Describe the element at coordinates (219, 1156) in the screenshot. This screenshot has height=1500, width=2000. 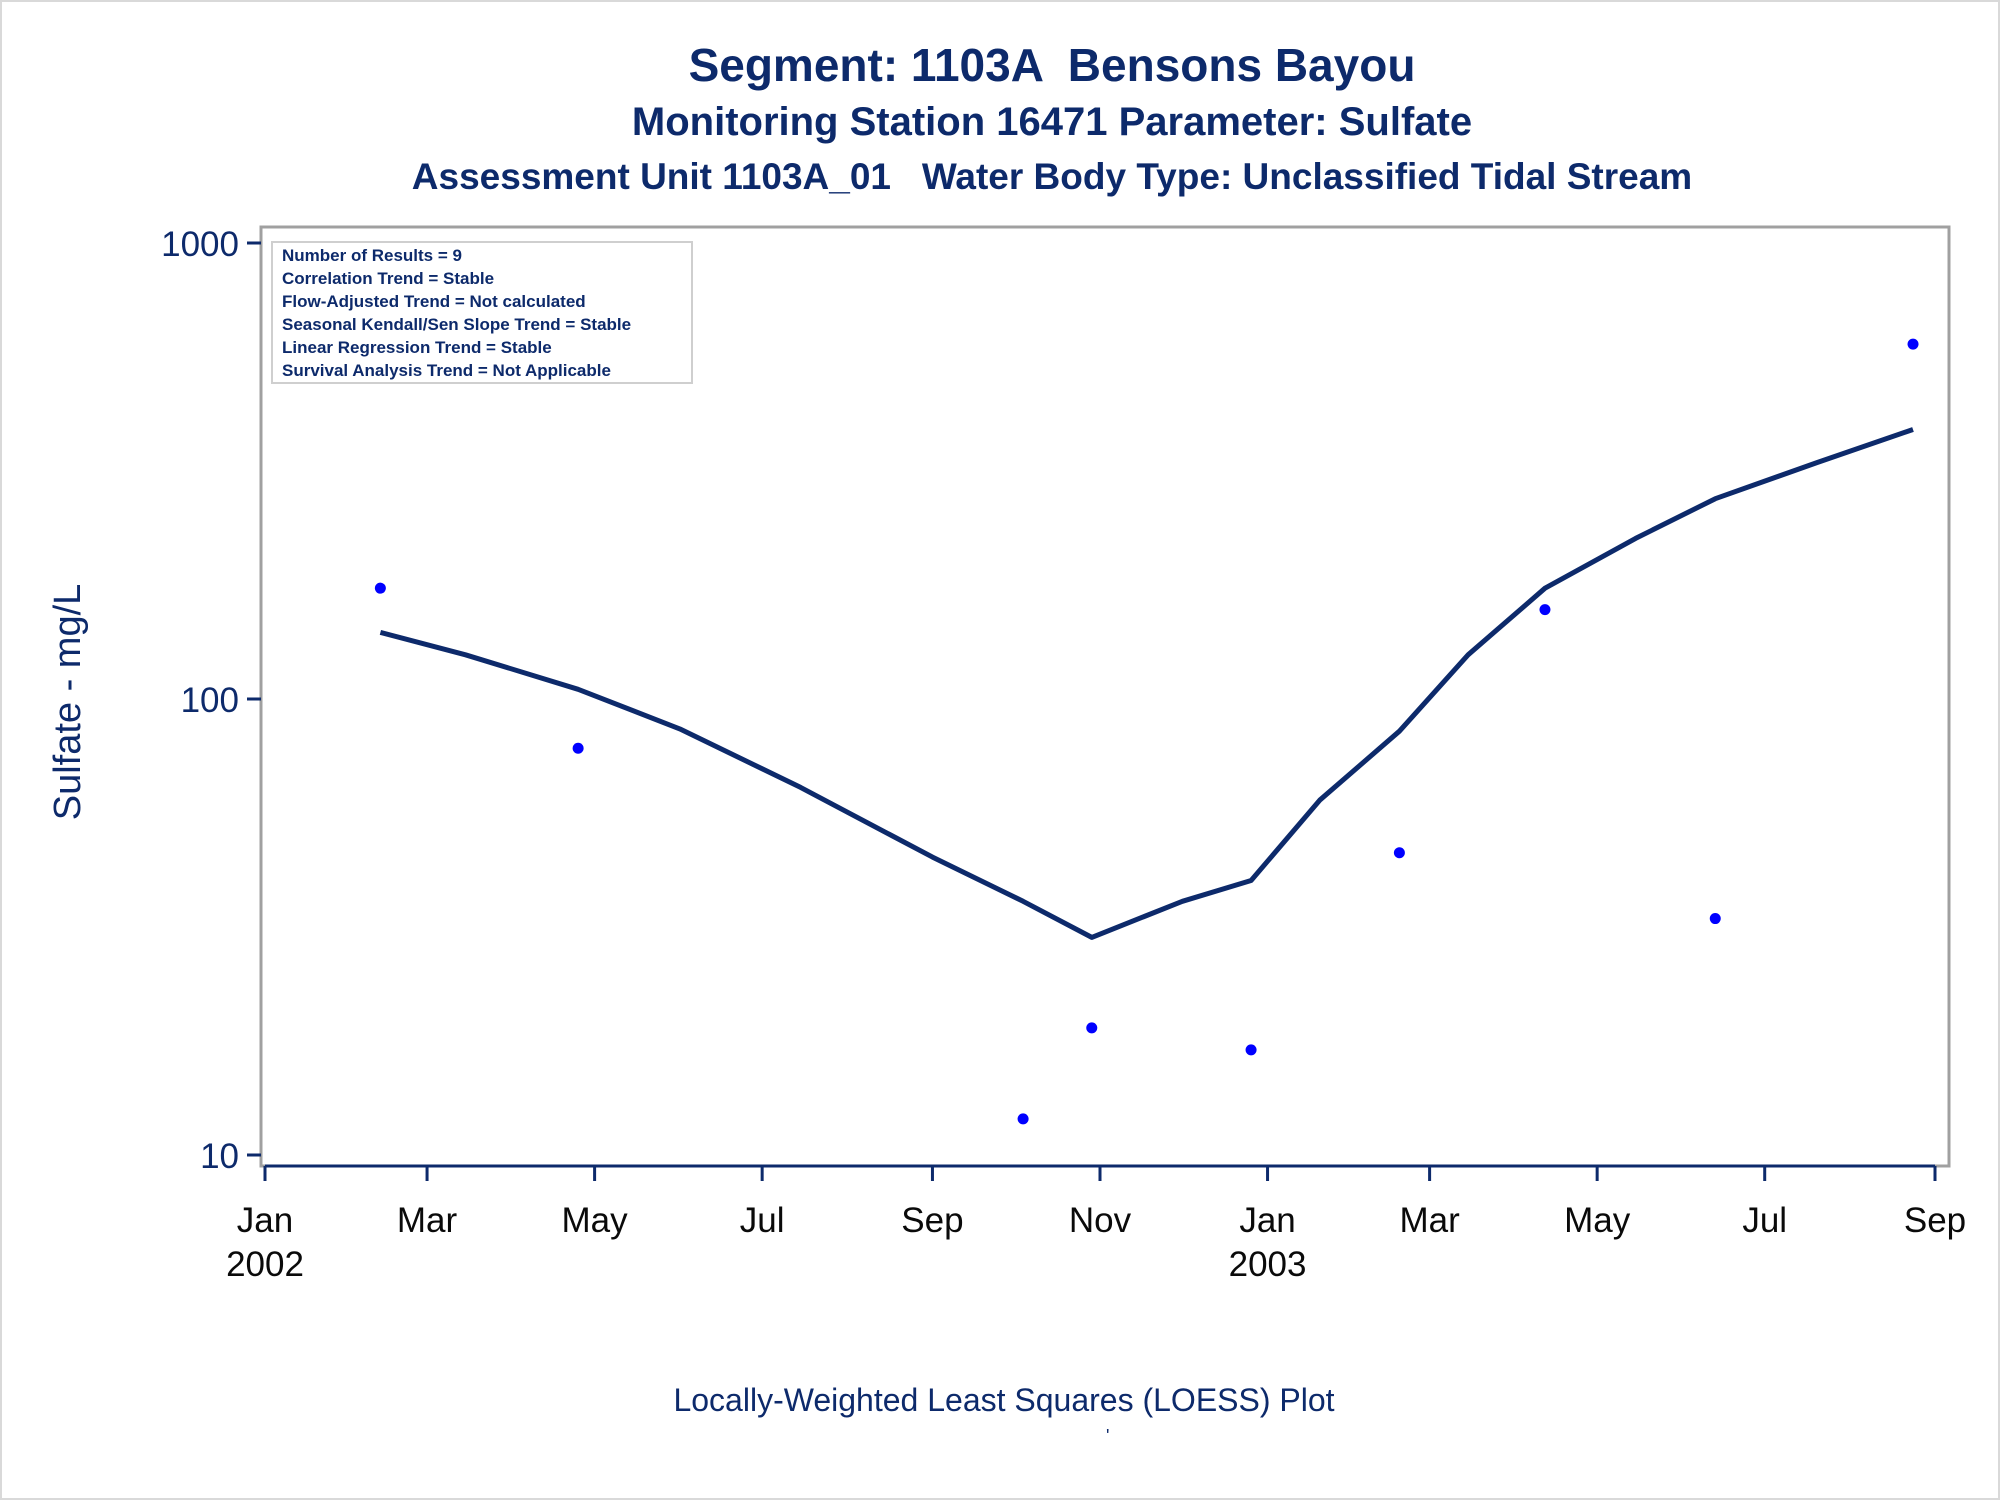
I see `y-tick-label: 10` at that location.